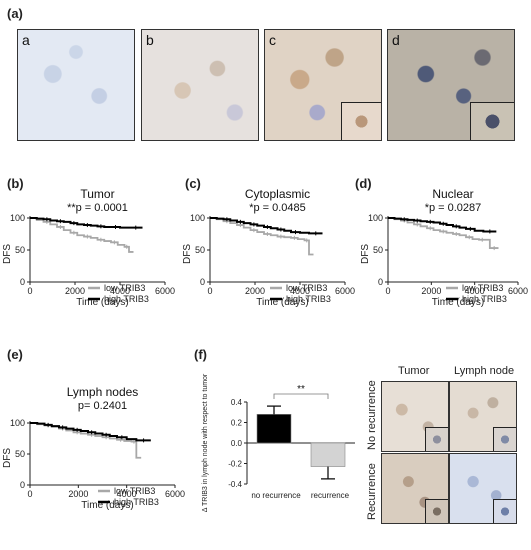 The image size is (531, 550). Describe the element at coordinates (323, 85) in the screenshot. I see `micro-image-c: c` at that location.